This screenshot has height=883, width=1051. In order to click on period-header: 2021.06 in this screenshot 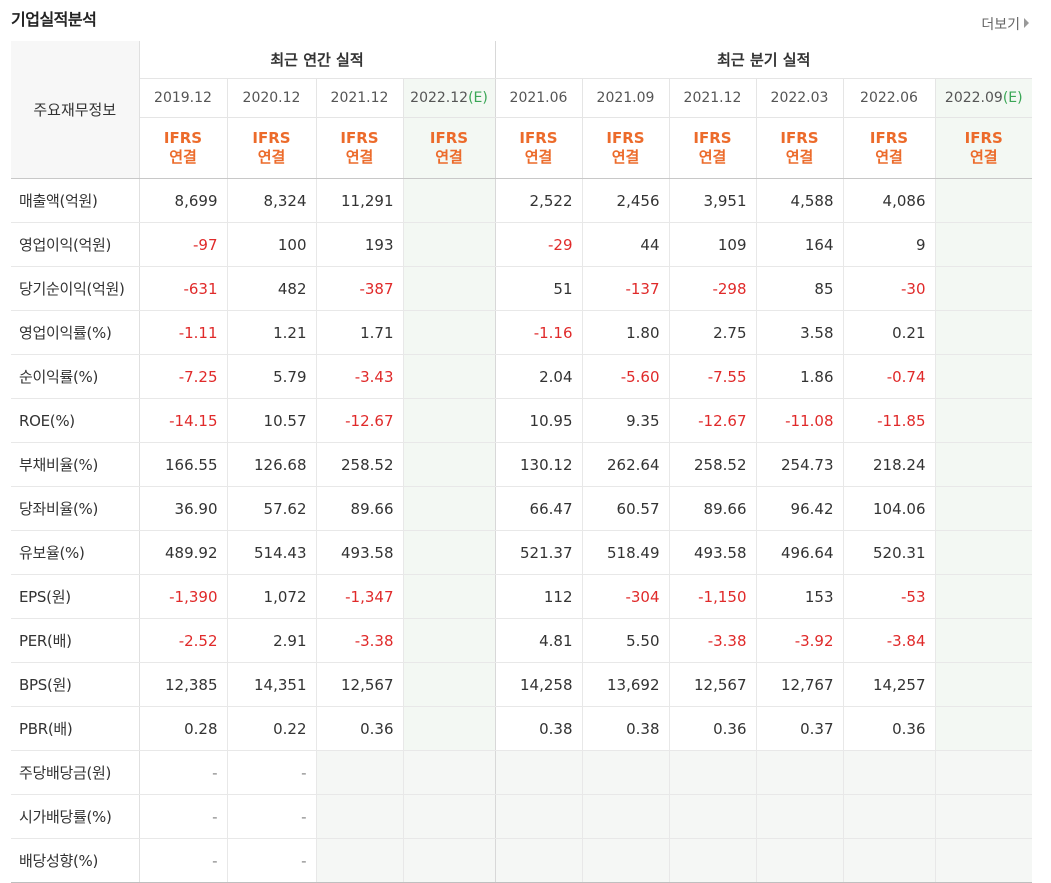, I will do `click(538, 98)`.